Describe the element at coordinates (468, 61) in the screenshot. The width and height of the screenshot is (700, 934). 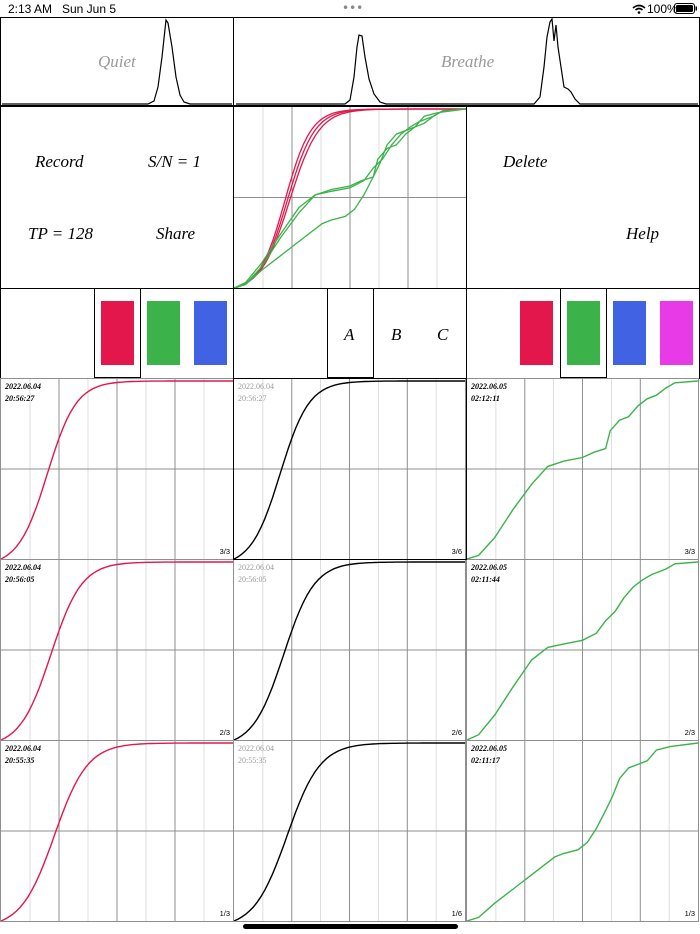
I see `breathe-label: Breathe` at that location.